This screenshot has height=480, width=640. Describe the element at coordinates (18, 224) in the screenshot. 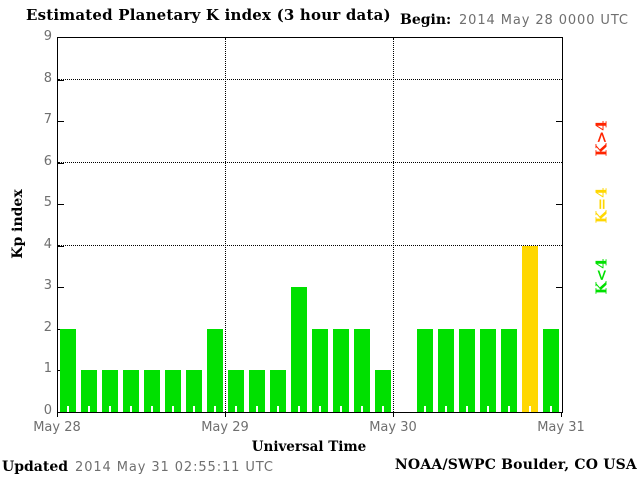

I see `y-axis-title: Kp index` at that location.